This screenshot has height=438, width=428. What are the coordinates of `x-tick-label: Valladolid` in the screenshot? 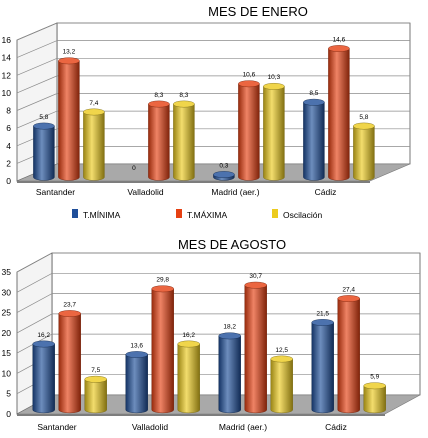 It's located at (145, 192).